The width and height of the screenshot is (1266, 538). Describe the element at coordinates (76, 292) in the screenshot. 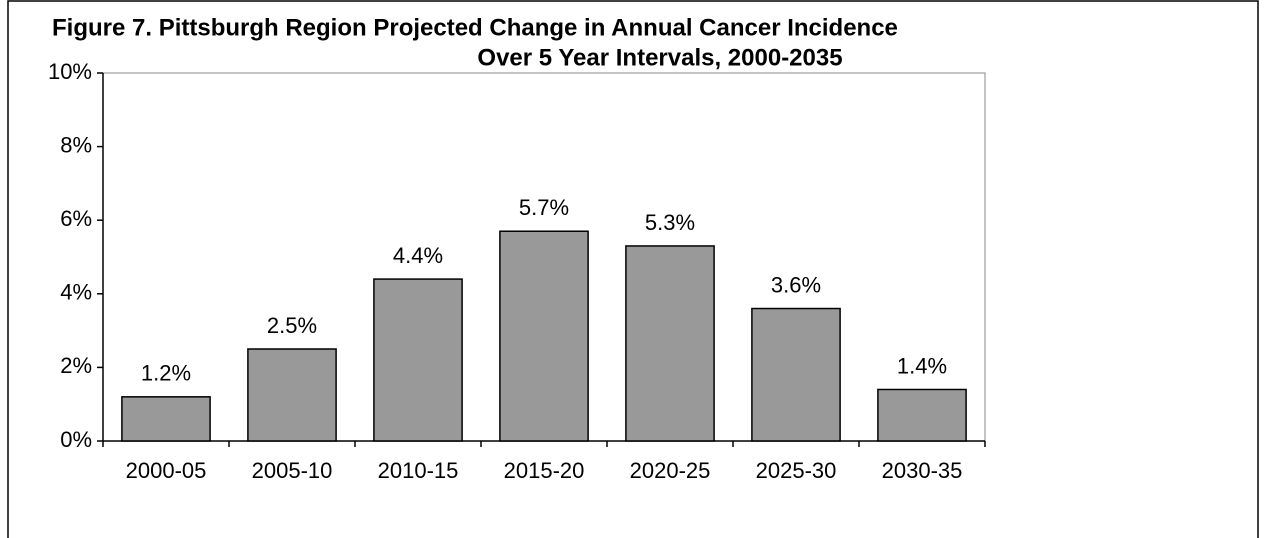

I see `y-tick-label: 4%` at that location.